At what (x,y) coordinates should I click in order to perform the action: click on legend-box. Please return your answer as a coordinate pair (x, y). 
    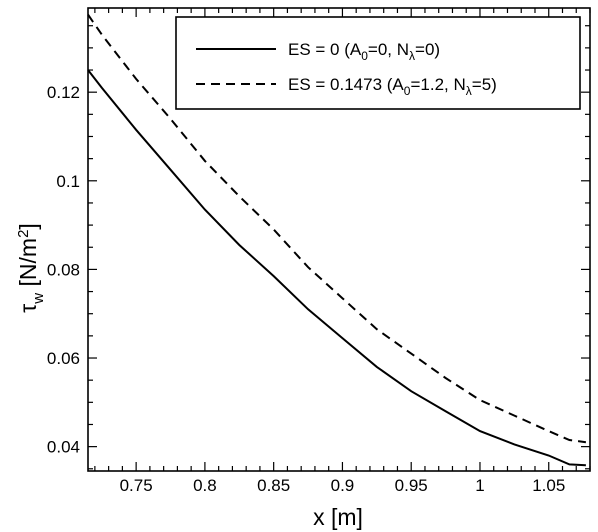
    Looking at the image, I should click on (378, 63).